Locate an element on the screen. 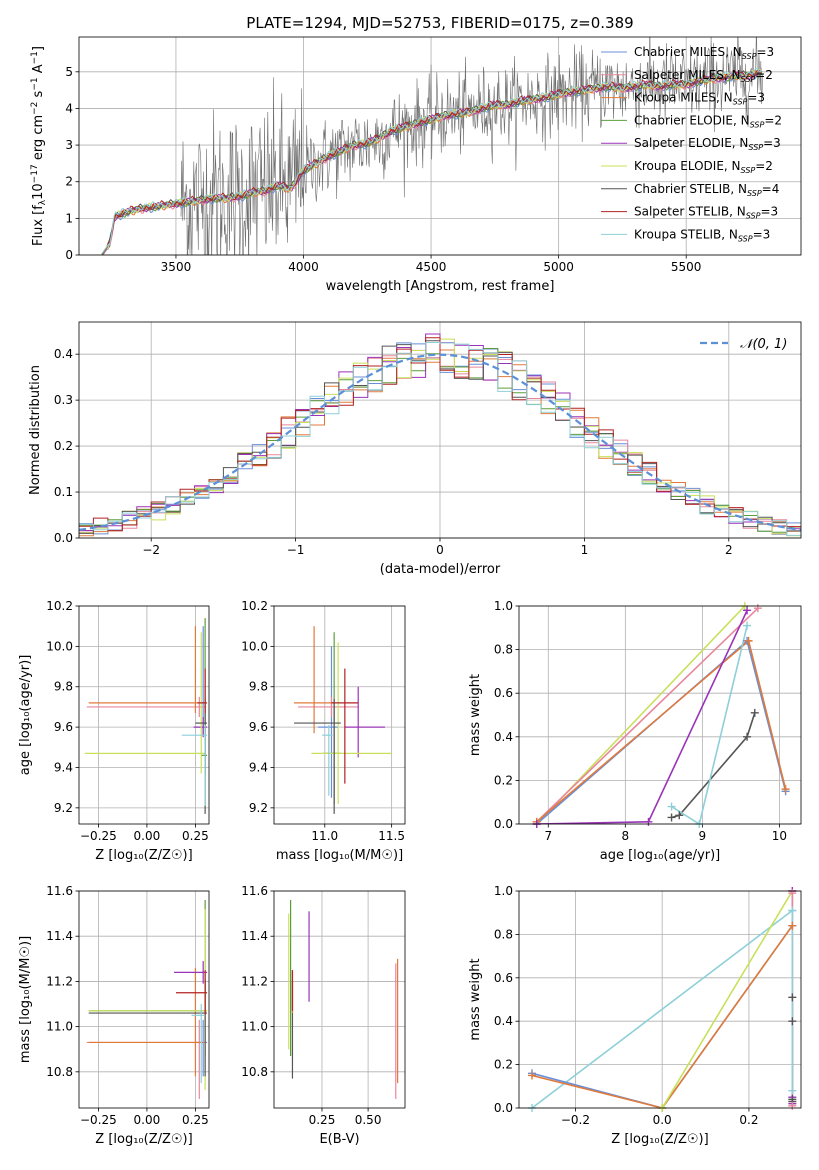 Image resolution: width=819 pixels, height=1170 pixels. y-tick-label: 10.8 is located at coordinates (254, 1072).